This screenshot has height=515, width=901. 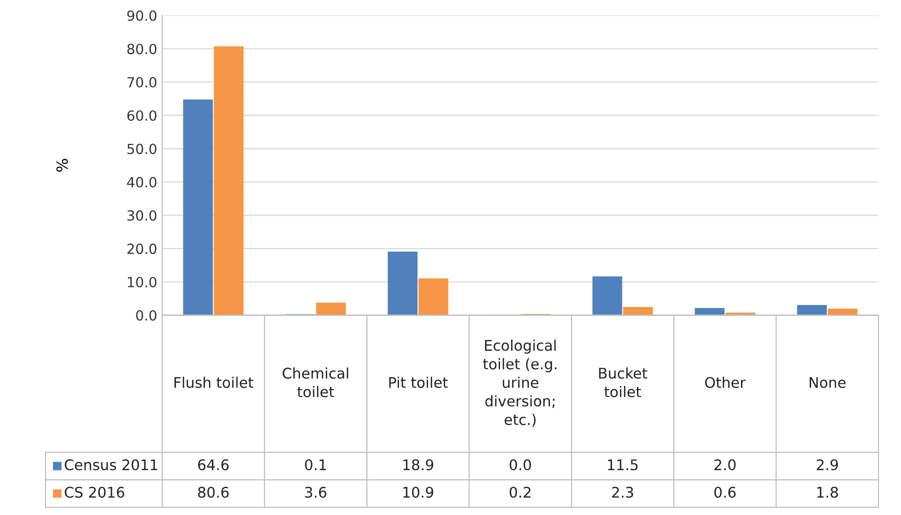 I want to click on x-tick-label: Pit toilet, so click(x=418, y=382).